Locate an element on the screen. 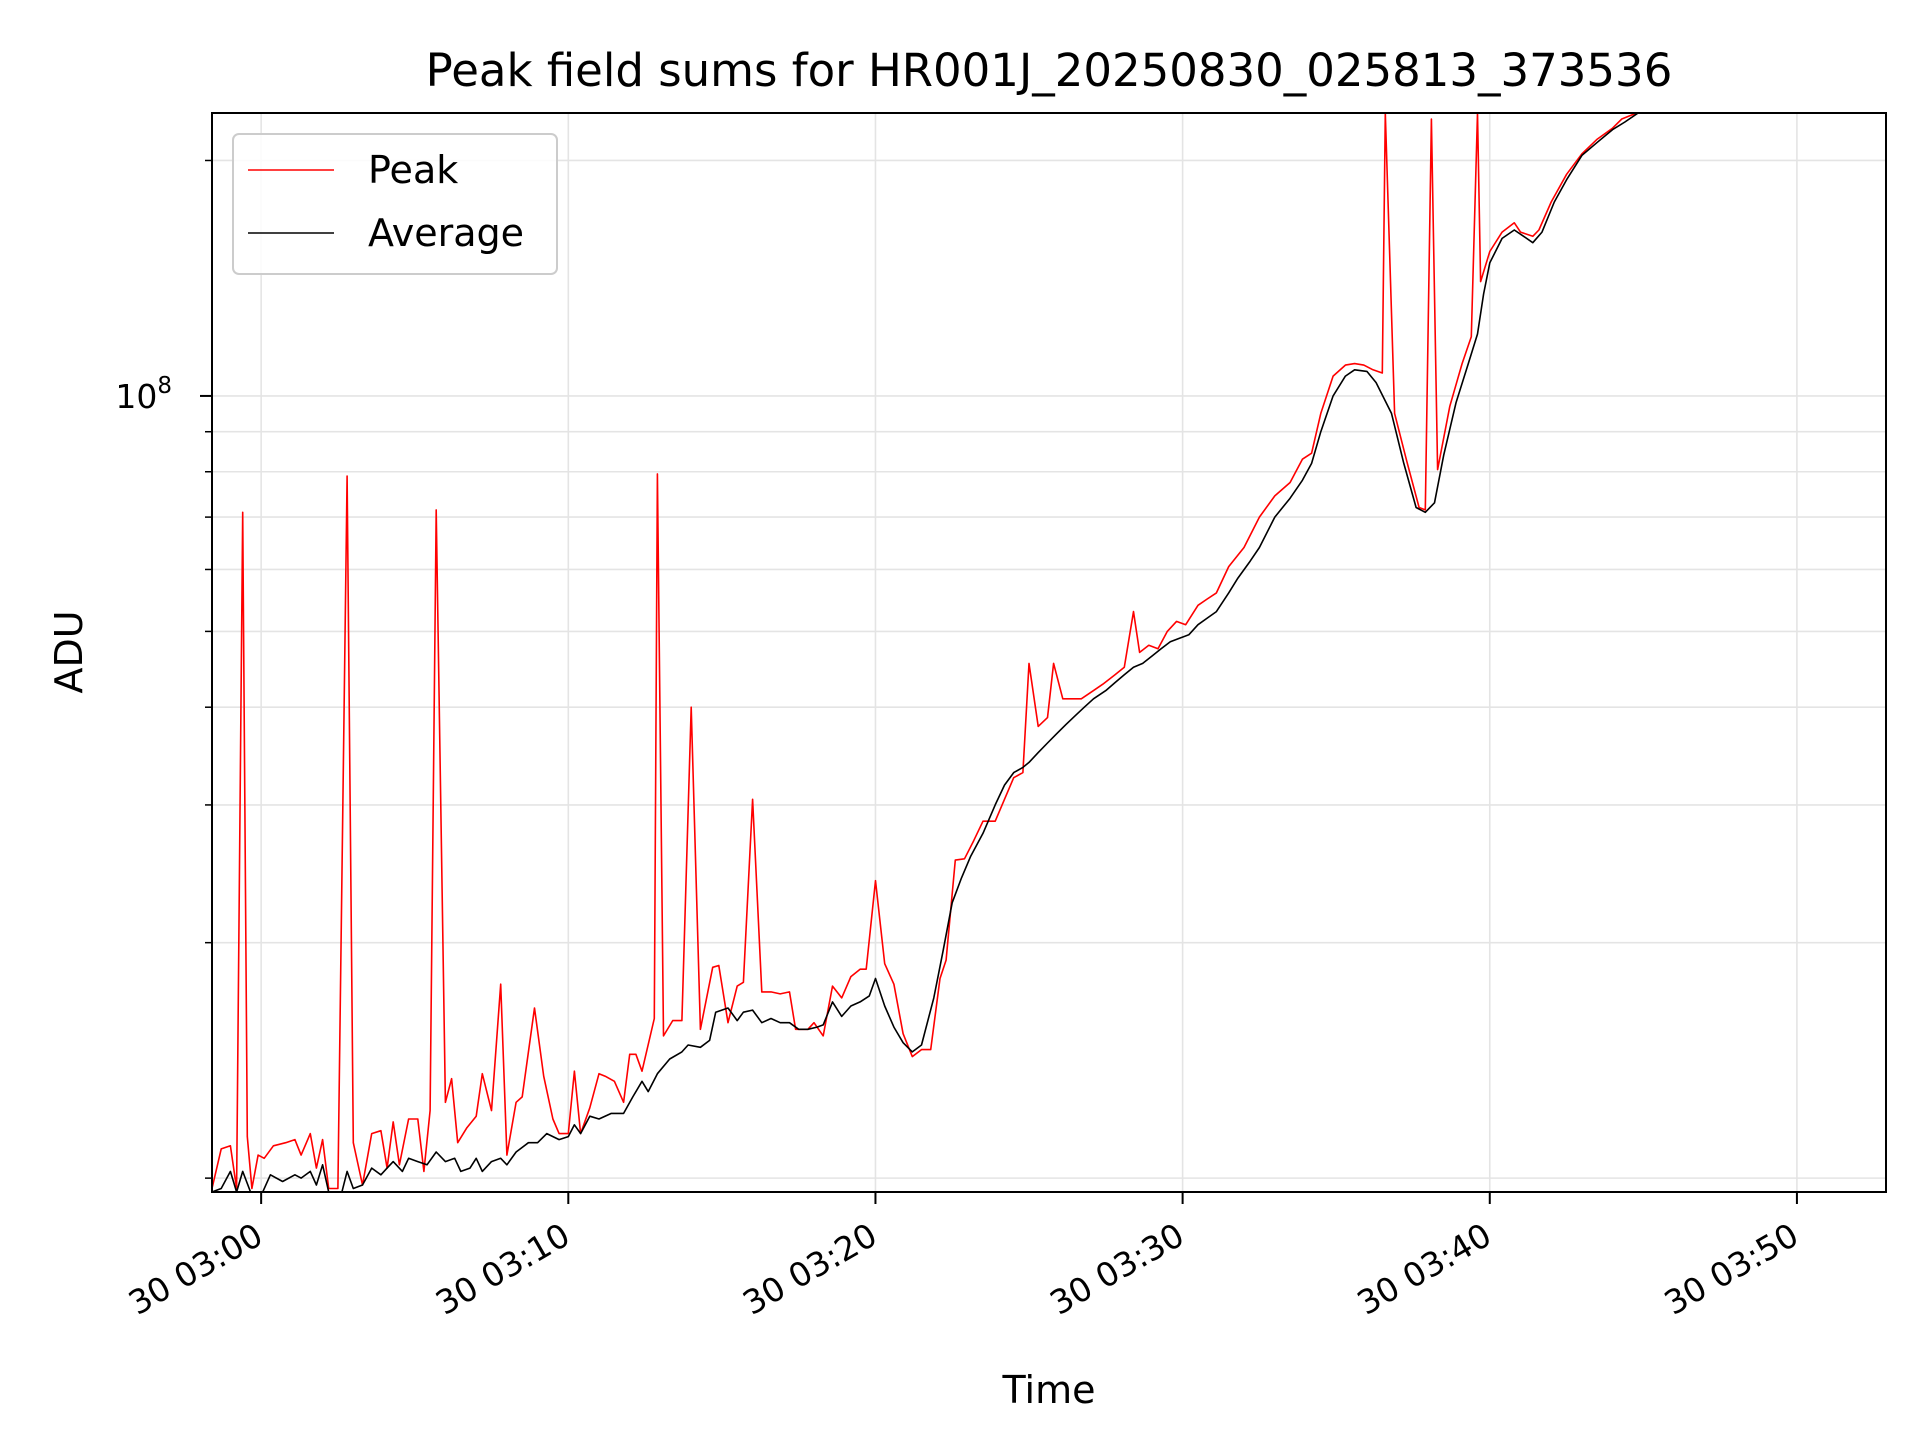 Image resolution: width=1920 pixels, height=1440 pixels. y-tick-label-0: 108 is located at coordinates (143, 394).